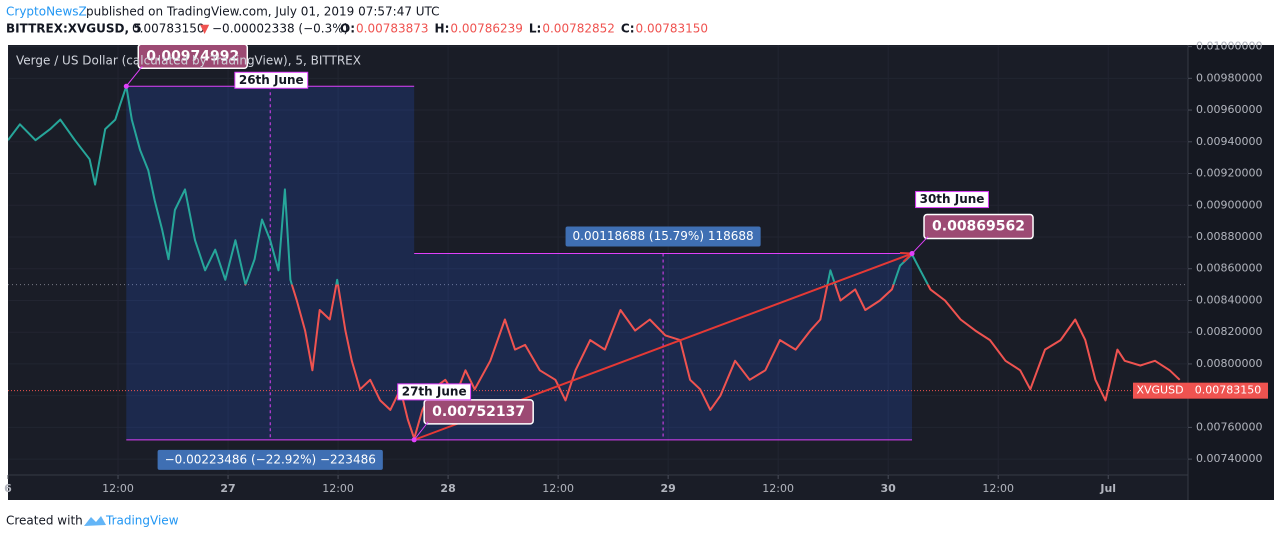 The width and height of the screenshot is (1274, 539). What do you see at coordinates (889, 488) in the screenshot?
I see `x-tick-label: 30` at bounding box center [889, 488].